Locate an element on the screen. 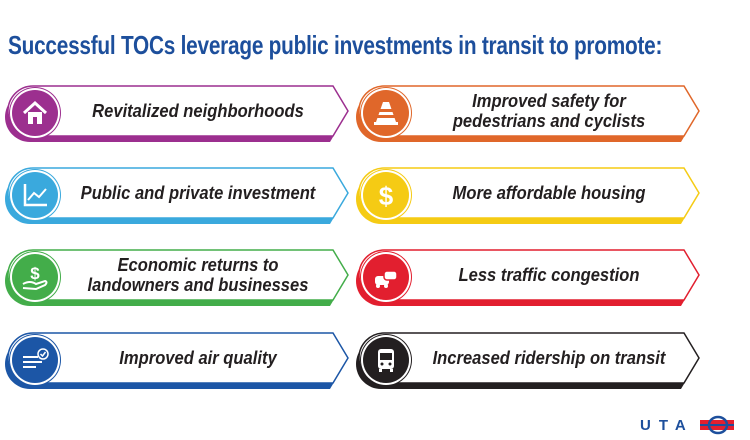 This screenshot has height=440, width=750. card-label: Public and private investment is located at coordinates (198, 193).